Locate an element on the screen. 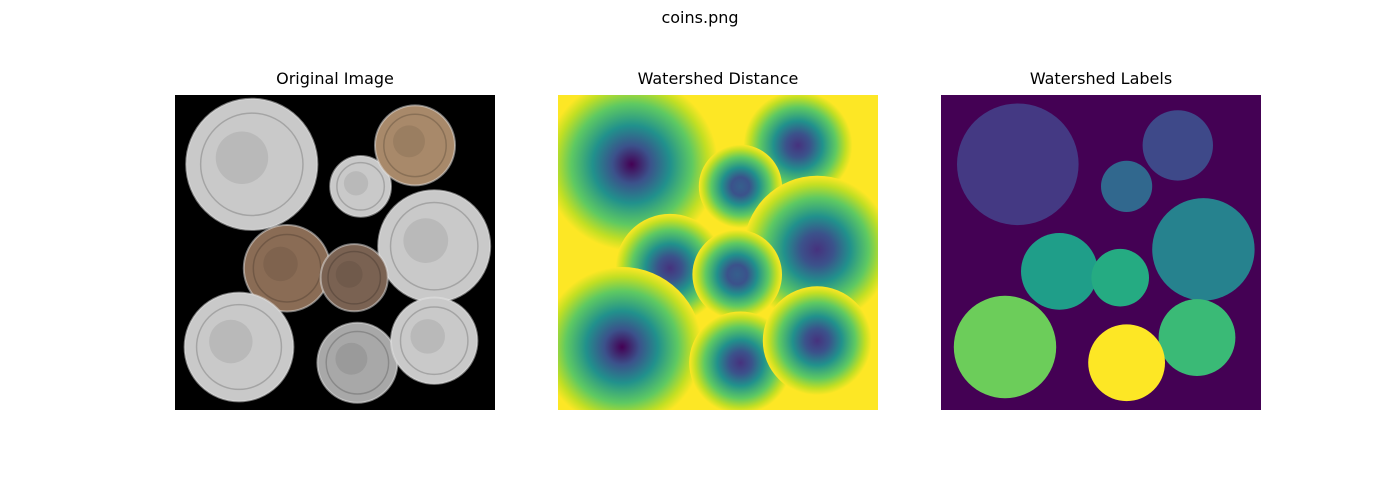 Image resolution: width=1400 pixels, height=500 pixels. watershed-labels-panel is located at coordinates (1101, 252).